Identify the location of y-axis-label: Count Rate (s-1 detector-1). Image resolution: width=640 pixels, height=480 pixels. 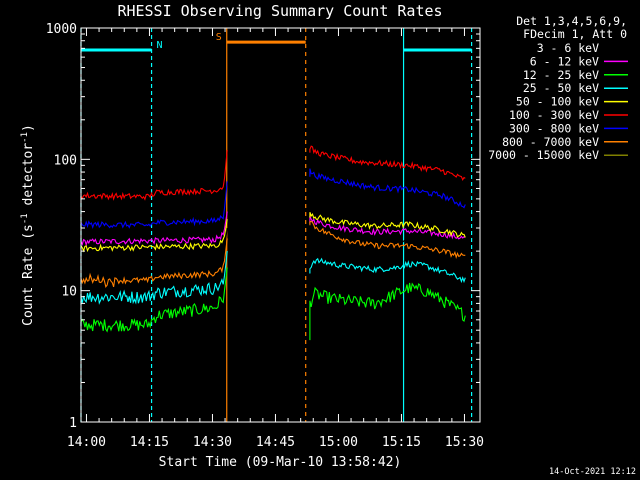
(28, 225).